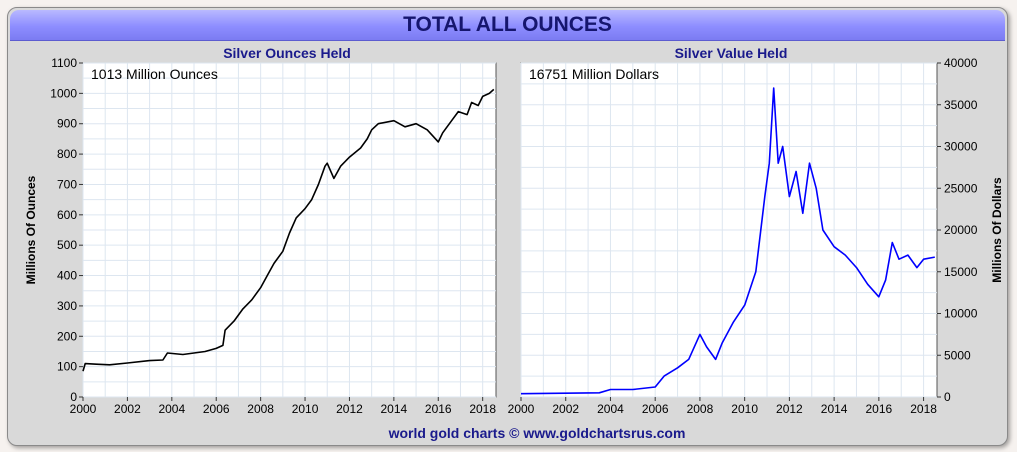  I want to click on y-tick-label: 15000, so click(961, 272).